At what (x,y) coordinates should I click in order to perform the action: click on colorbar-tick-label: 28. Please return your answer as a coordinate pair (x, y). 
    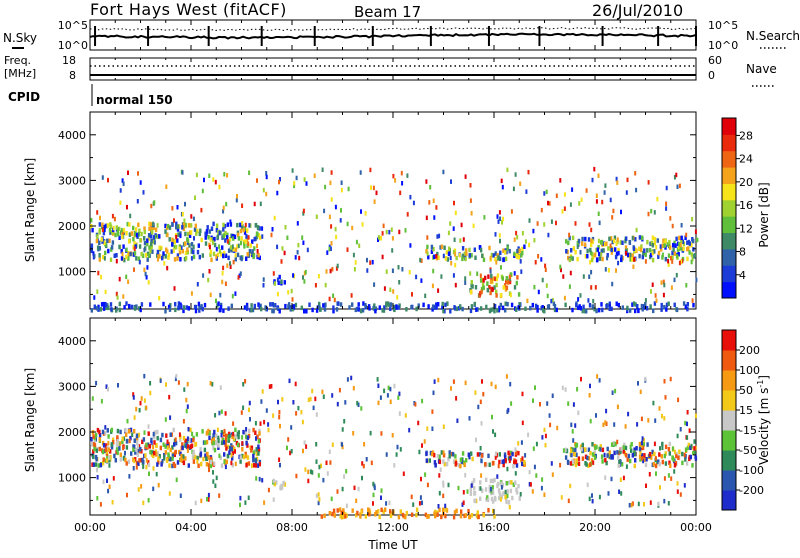
    Looking at the image, I should click on (746, 135).